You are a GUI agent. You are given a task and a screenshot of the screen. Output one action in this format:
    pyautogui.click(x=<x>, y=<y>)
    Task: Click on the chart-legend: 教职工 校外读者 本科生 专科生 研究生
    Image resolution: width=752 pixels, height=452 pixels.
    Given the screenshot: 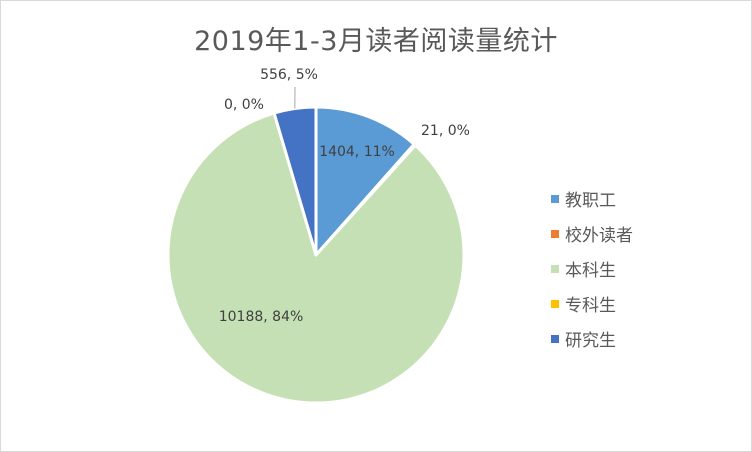 What is the action you would take?
    pyautogui.click(x=631, y=268)
    